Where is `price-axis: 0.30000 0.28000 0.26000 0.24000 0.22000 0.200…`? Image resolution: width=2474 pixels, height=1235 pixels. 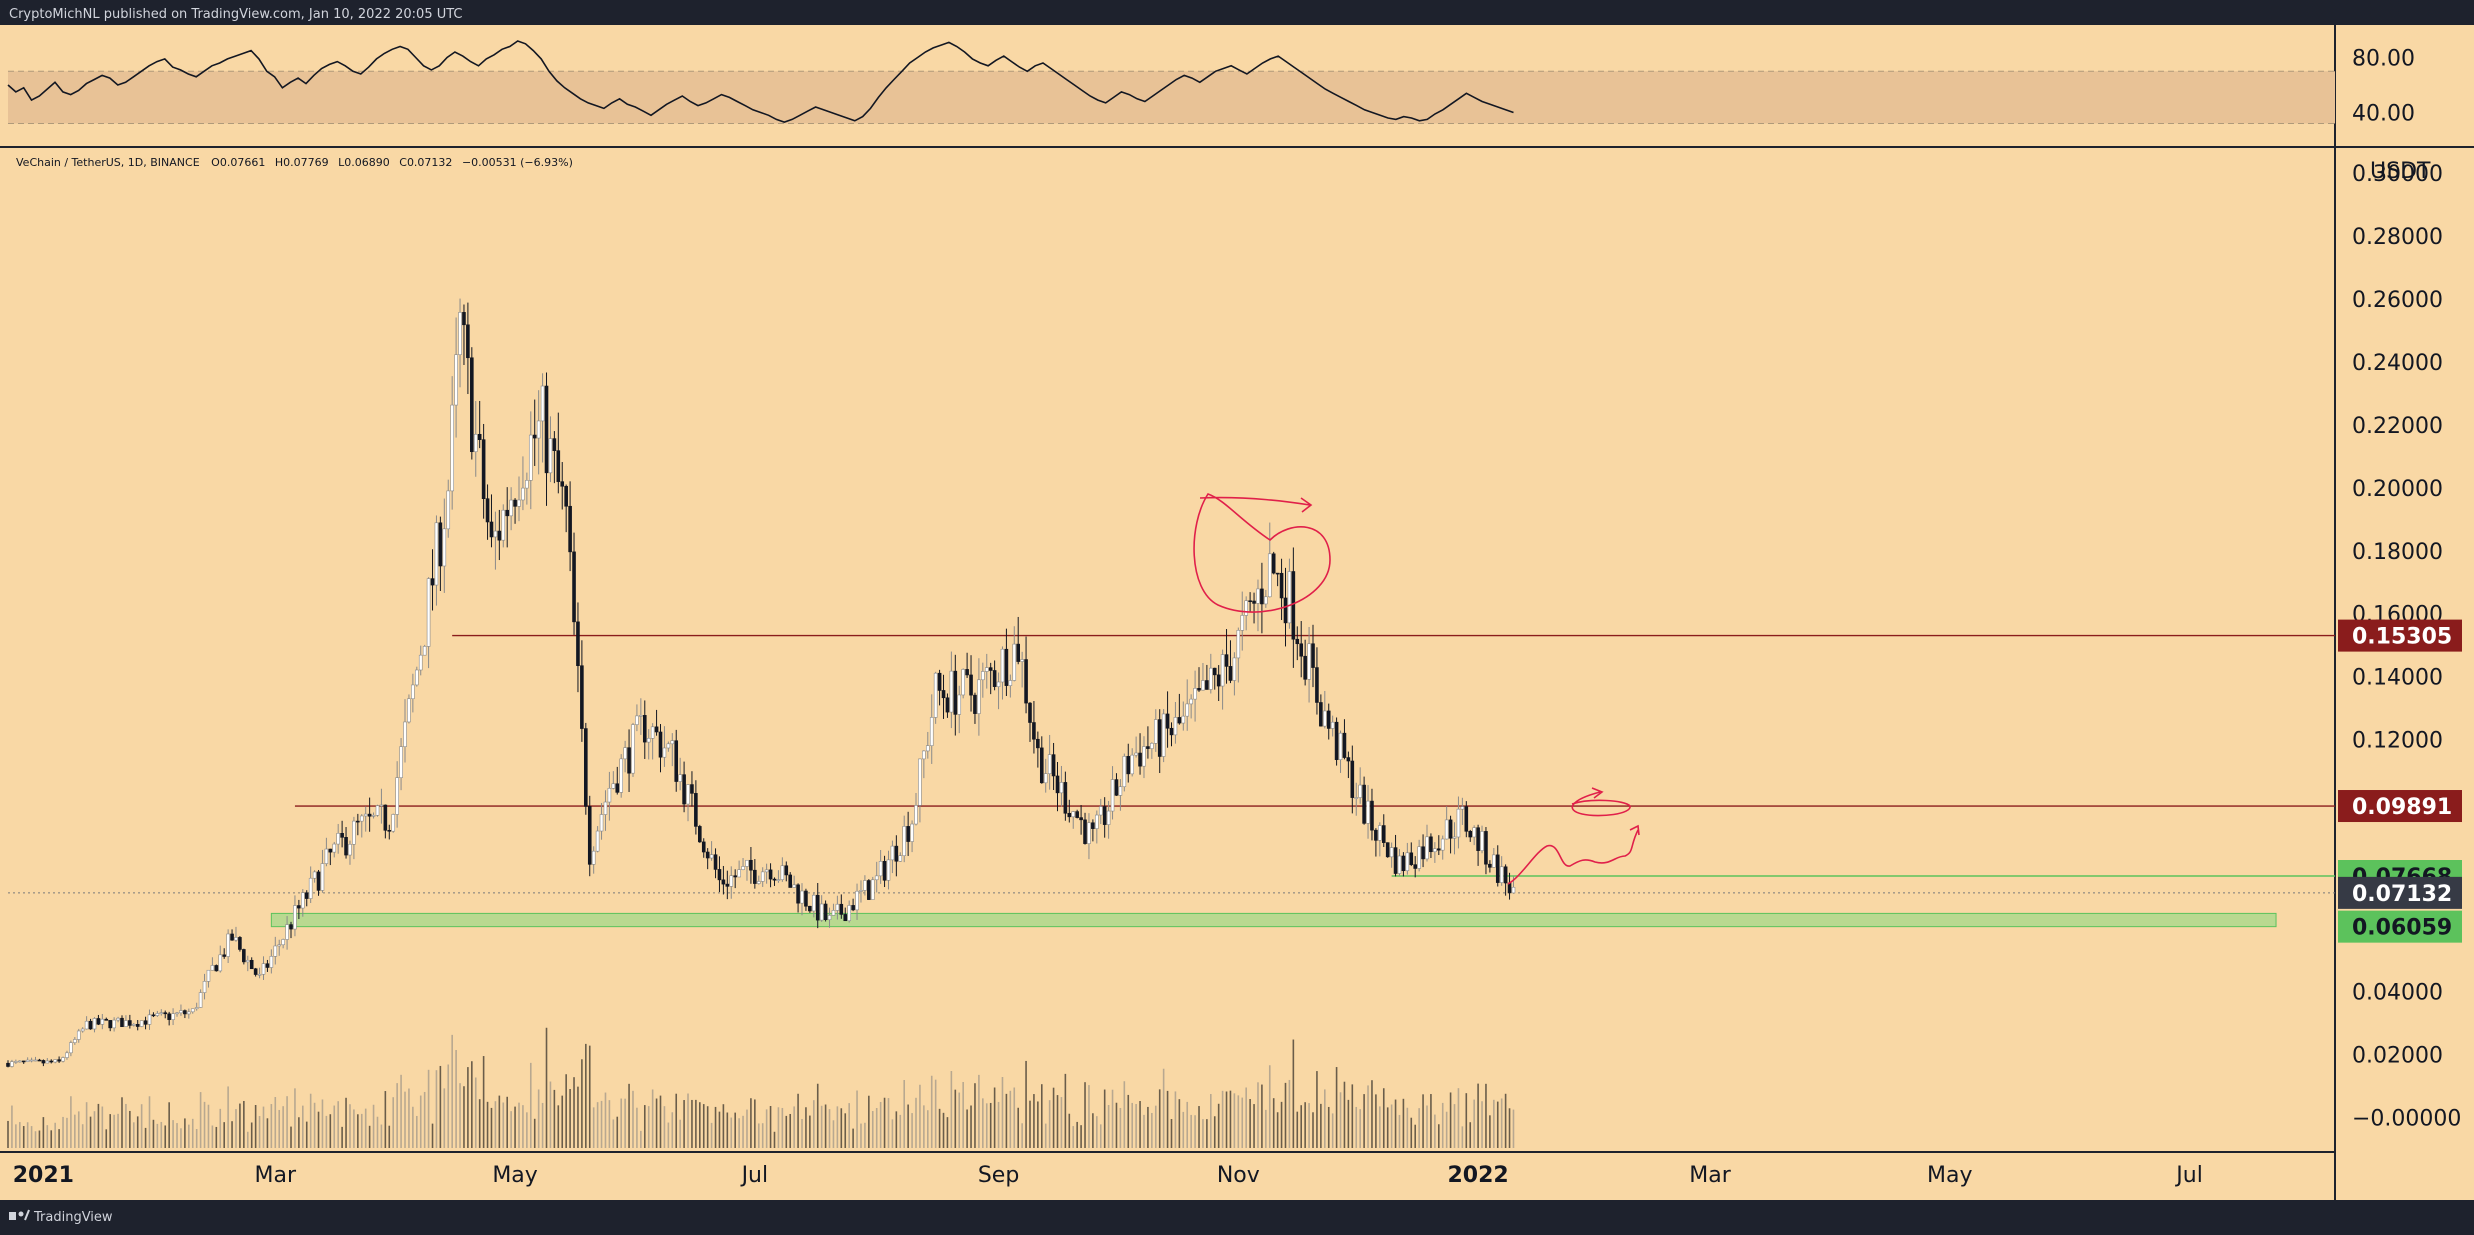
price-axis: 0.30000 0.28000 0.26000 0.24000 0.22000 0.200… is located at coordinates (2406, 646).